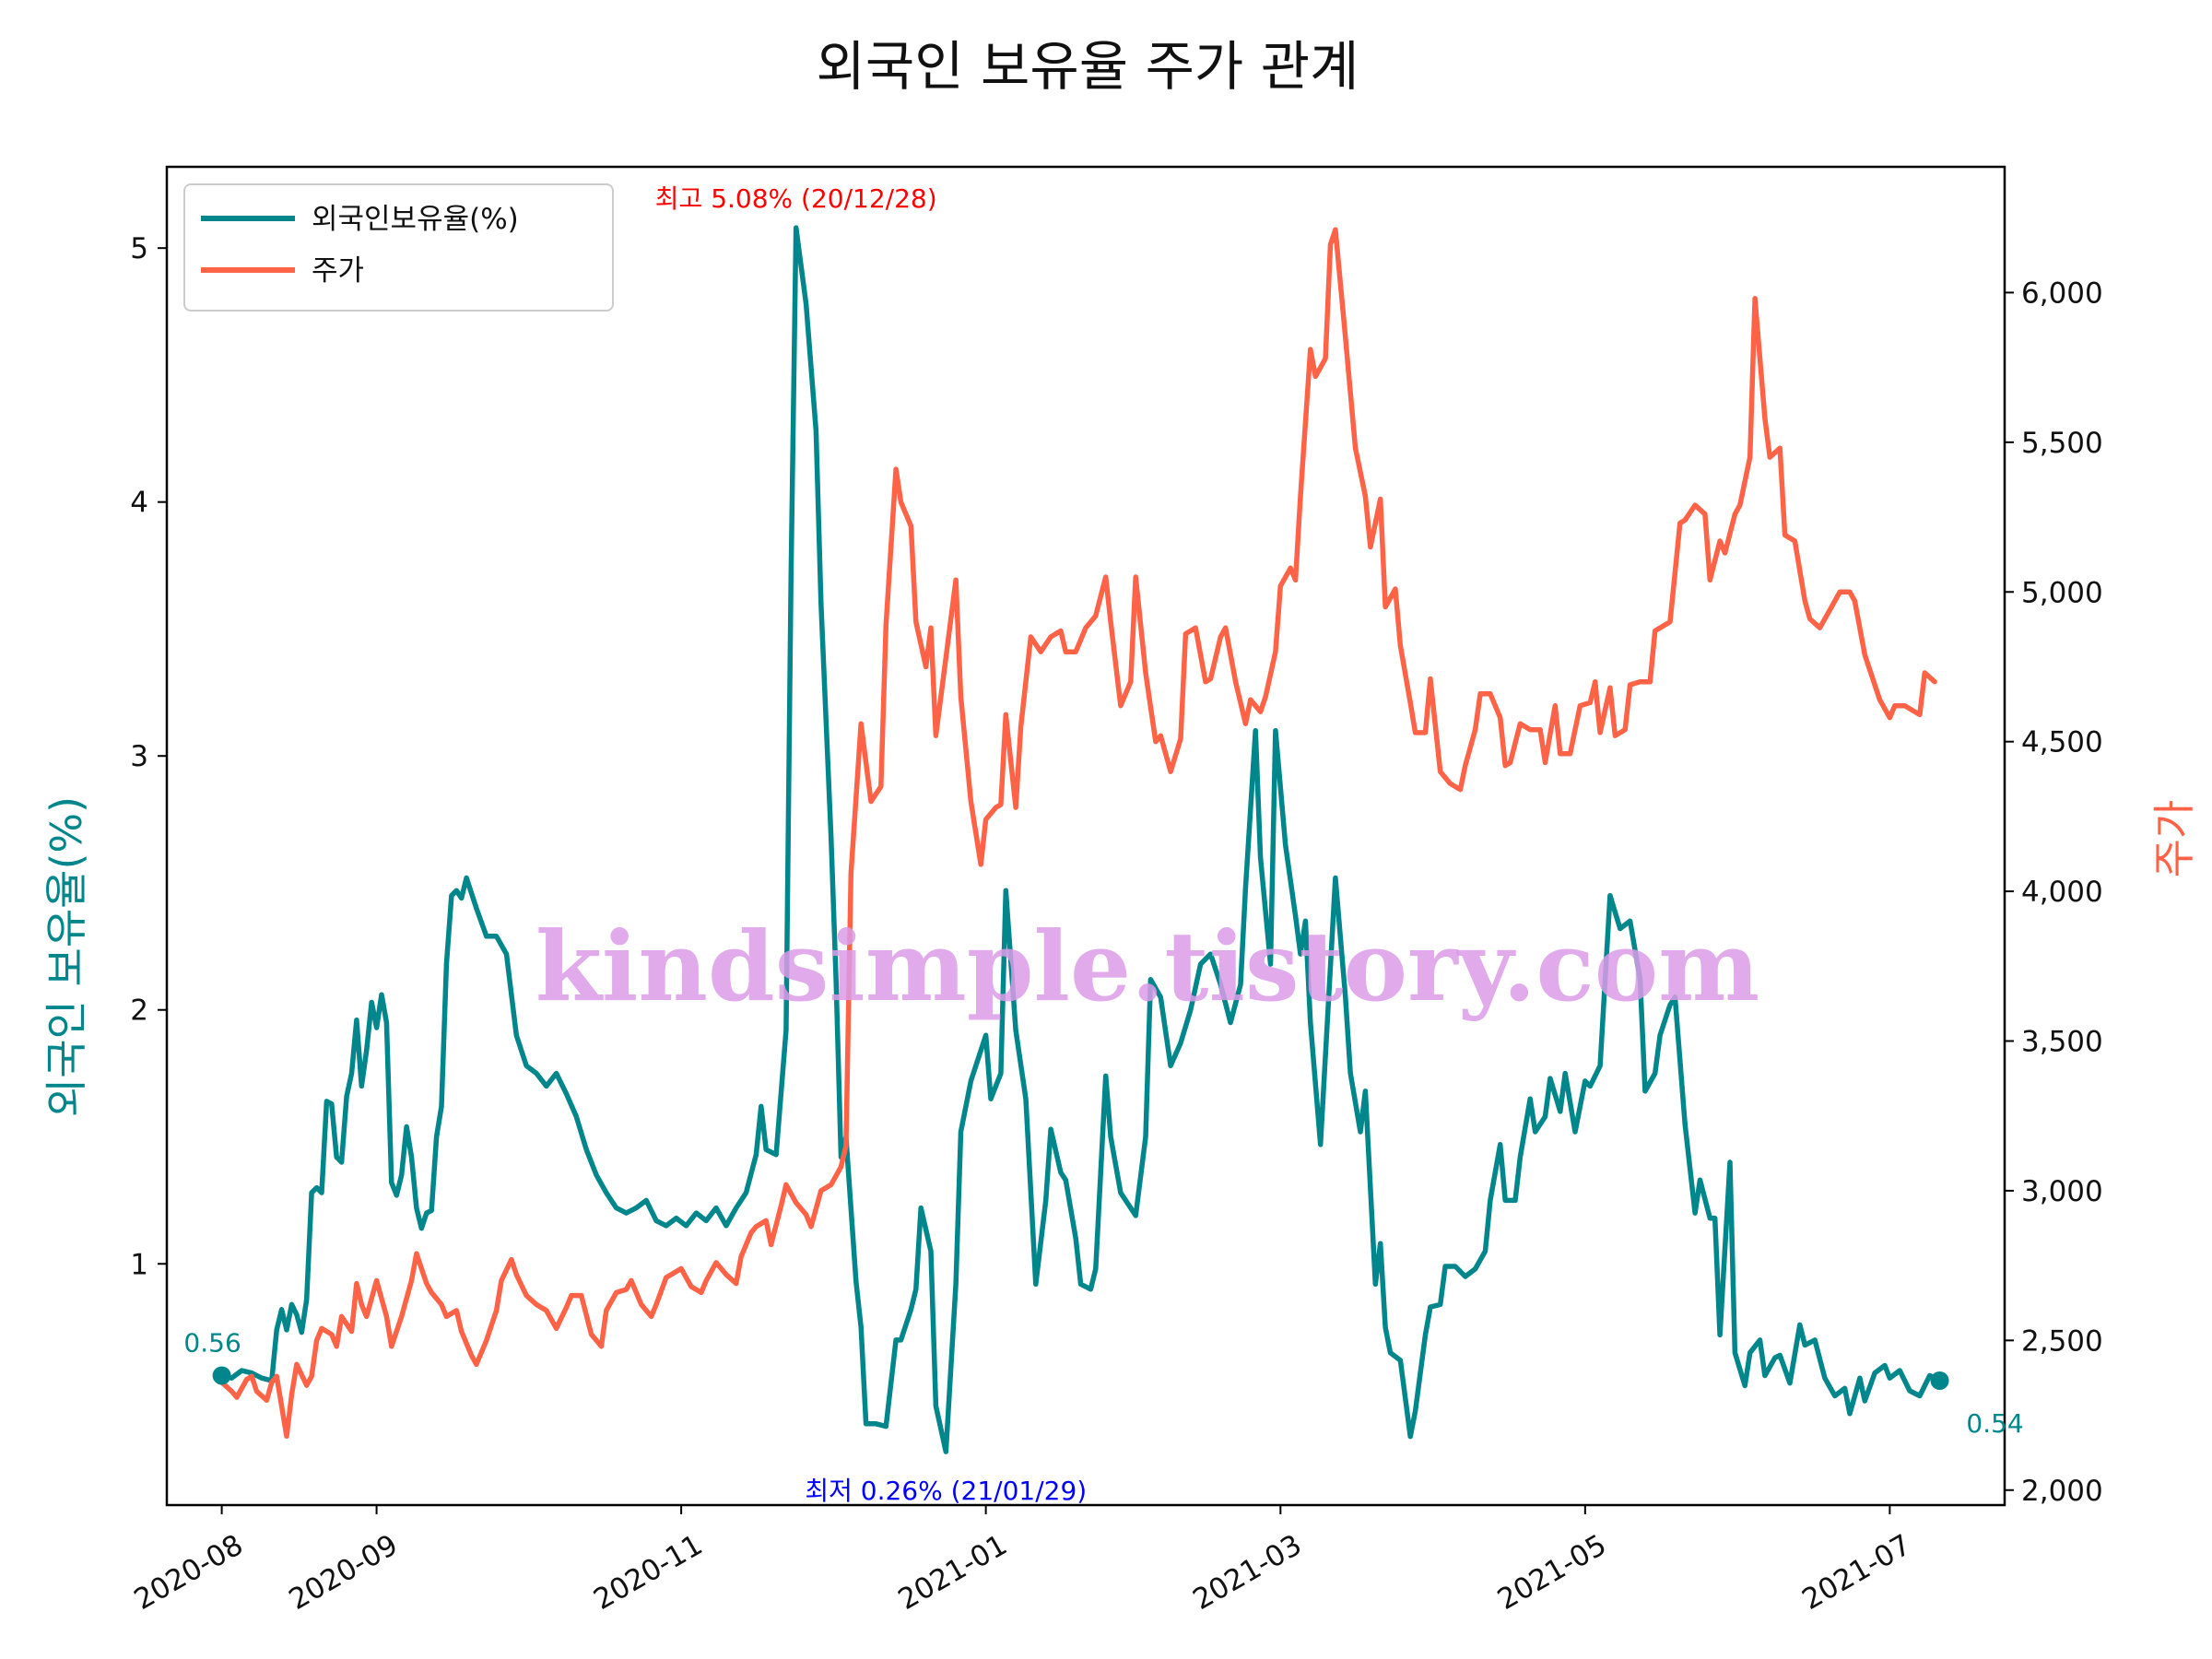 Image resolution: width=2212 pixels, height=1659 pixels. I want to click on y-right-tick-label: 2,000, so click(2062, 1491).